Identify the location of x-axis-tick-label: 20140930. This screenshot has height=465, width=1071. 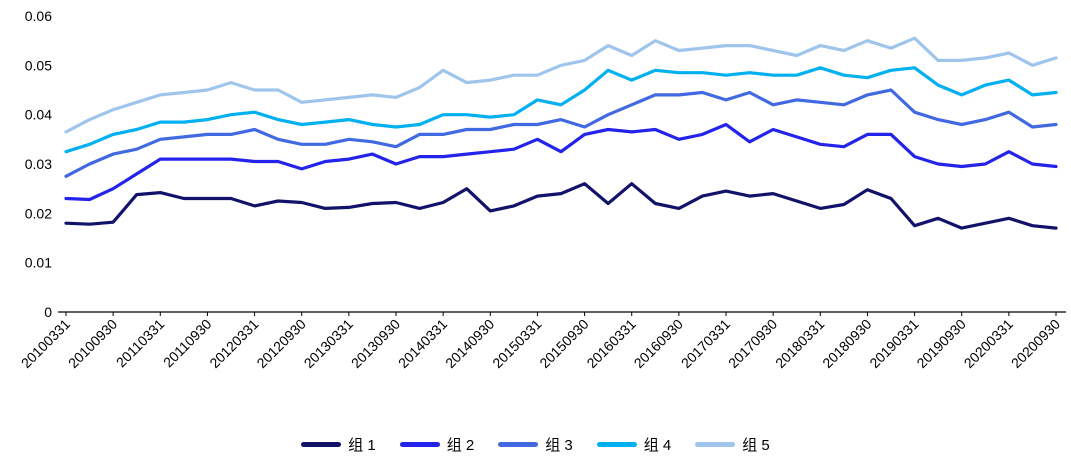
(470, 344).